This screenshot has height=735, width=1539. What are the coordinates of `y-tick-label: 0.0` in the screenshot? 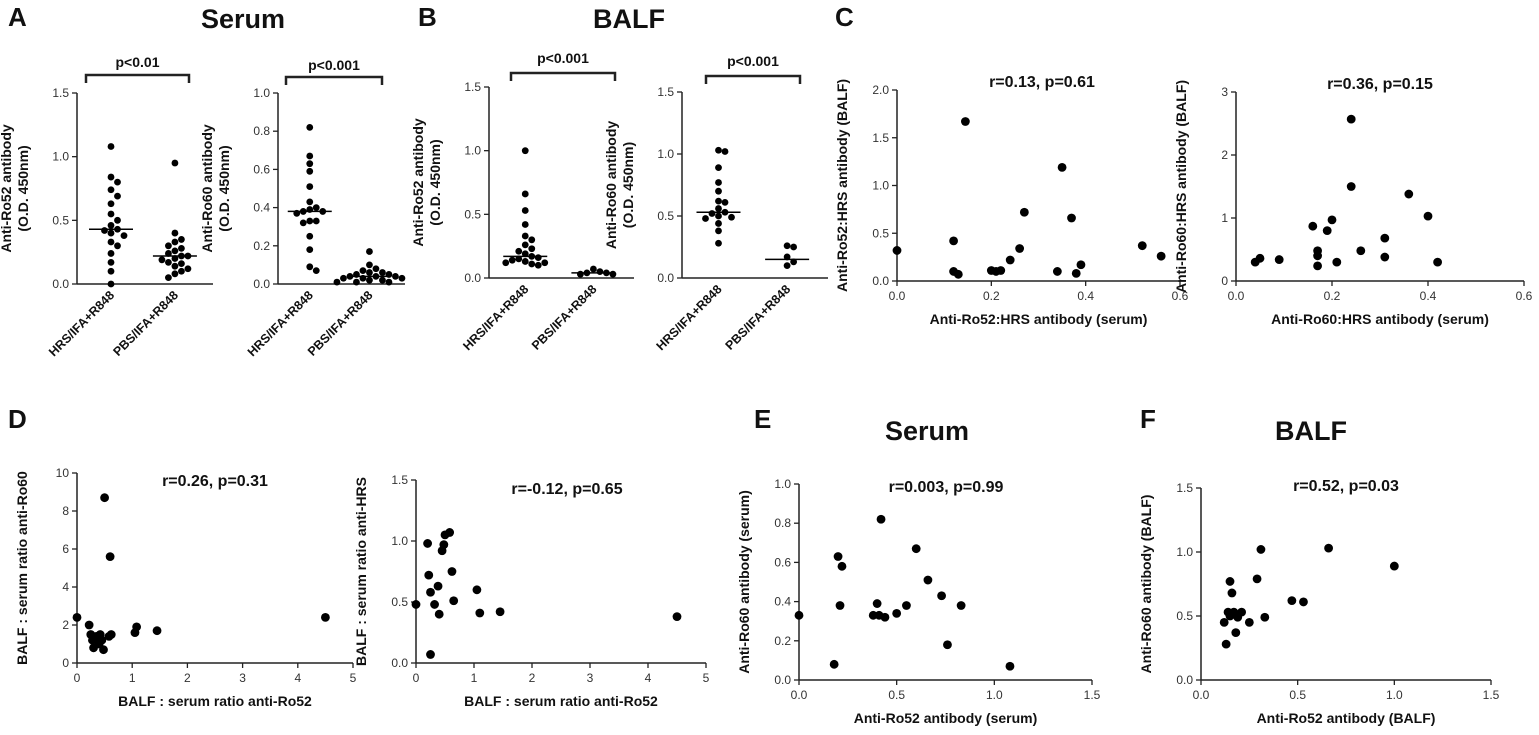 It's located at (880, 281).